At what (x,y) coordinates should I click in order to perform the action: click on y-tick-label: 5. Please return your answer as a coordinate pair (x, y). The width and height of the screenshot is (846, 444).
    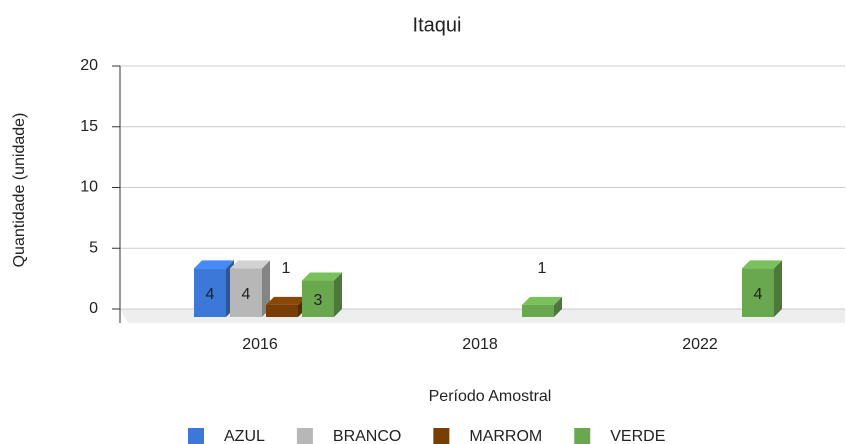
    Looking at the image, I should click on (93, 247).